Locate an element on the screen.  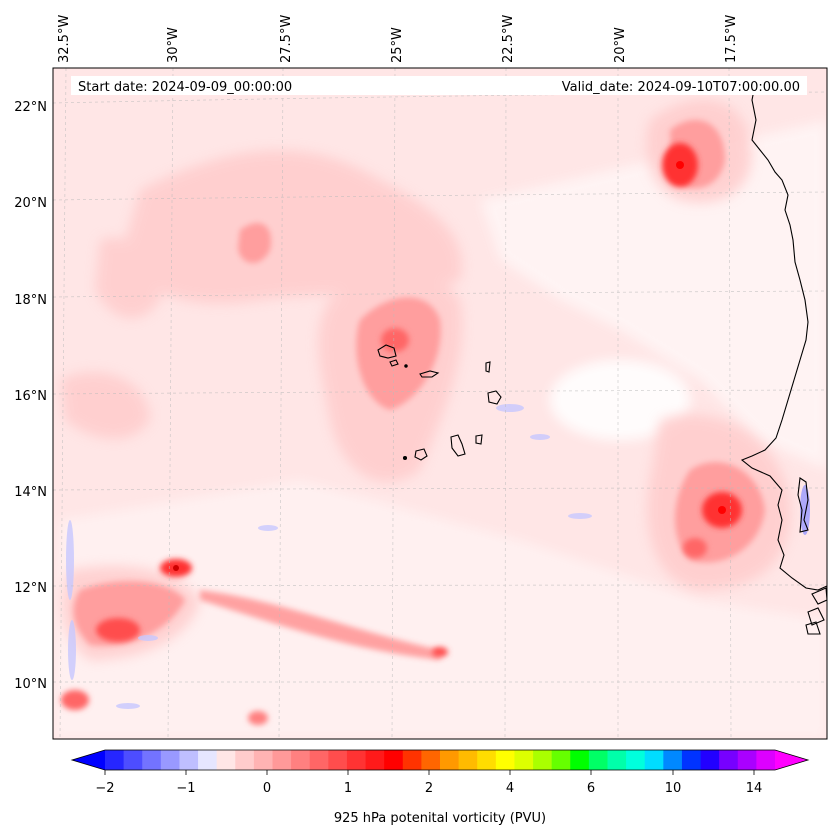
island-sal is located at coordinates (488, 367).